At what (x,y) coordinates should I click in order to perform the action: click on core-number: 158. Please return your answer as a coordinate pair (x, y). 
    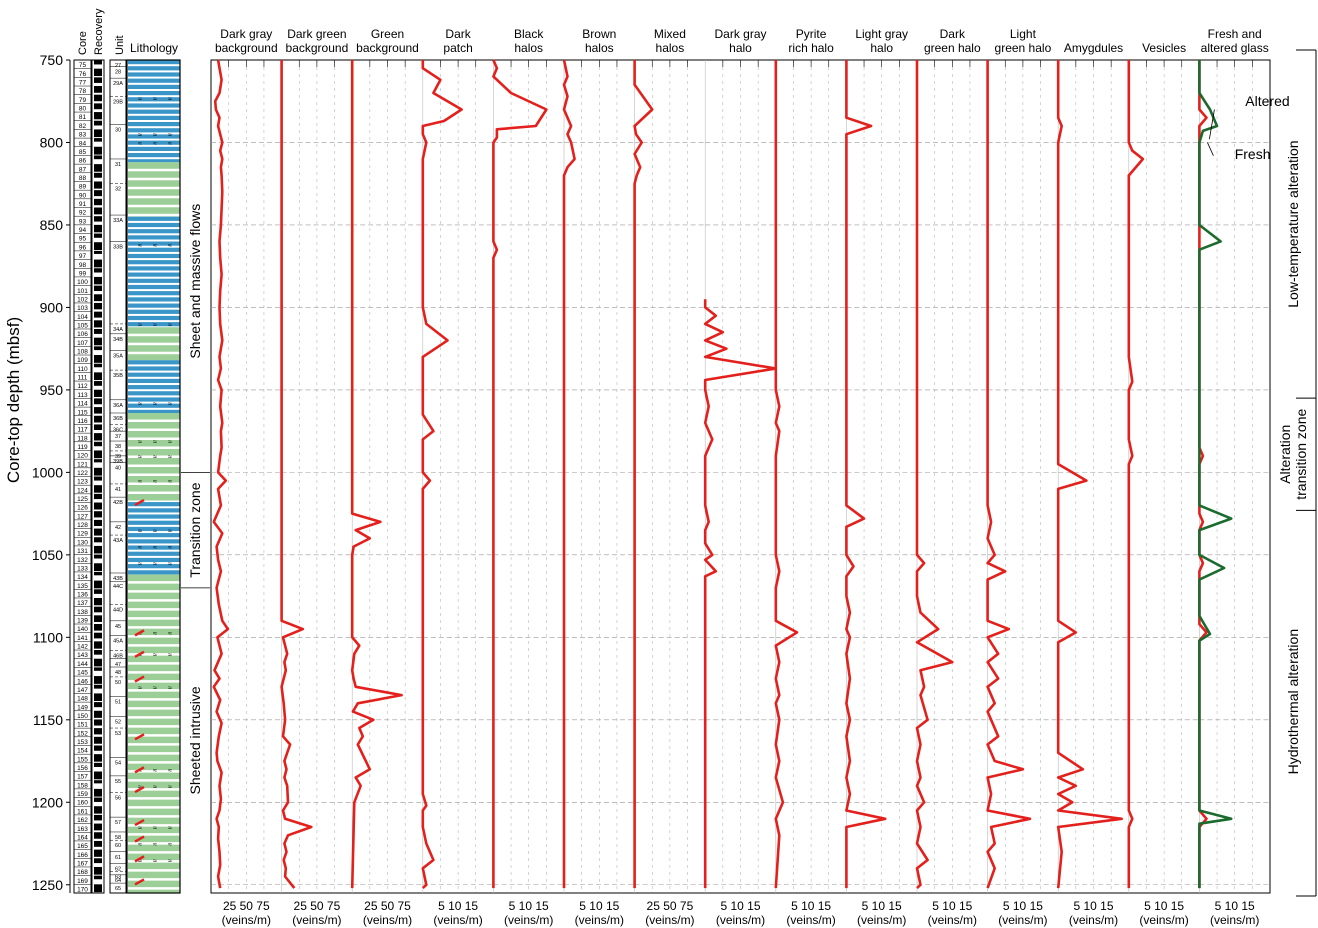
    Looking at the image, I should click on (82, 785).